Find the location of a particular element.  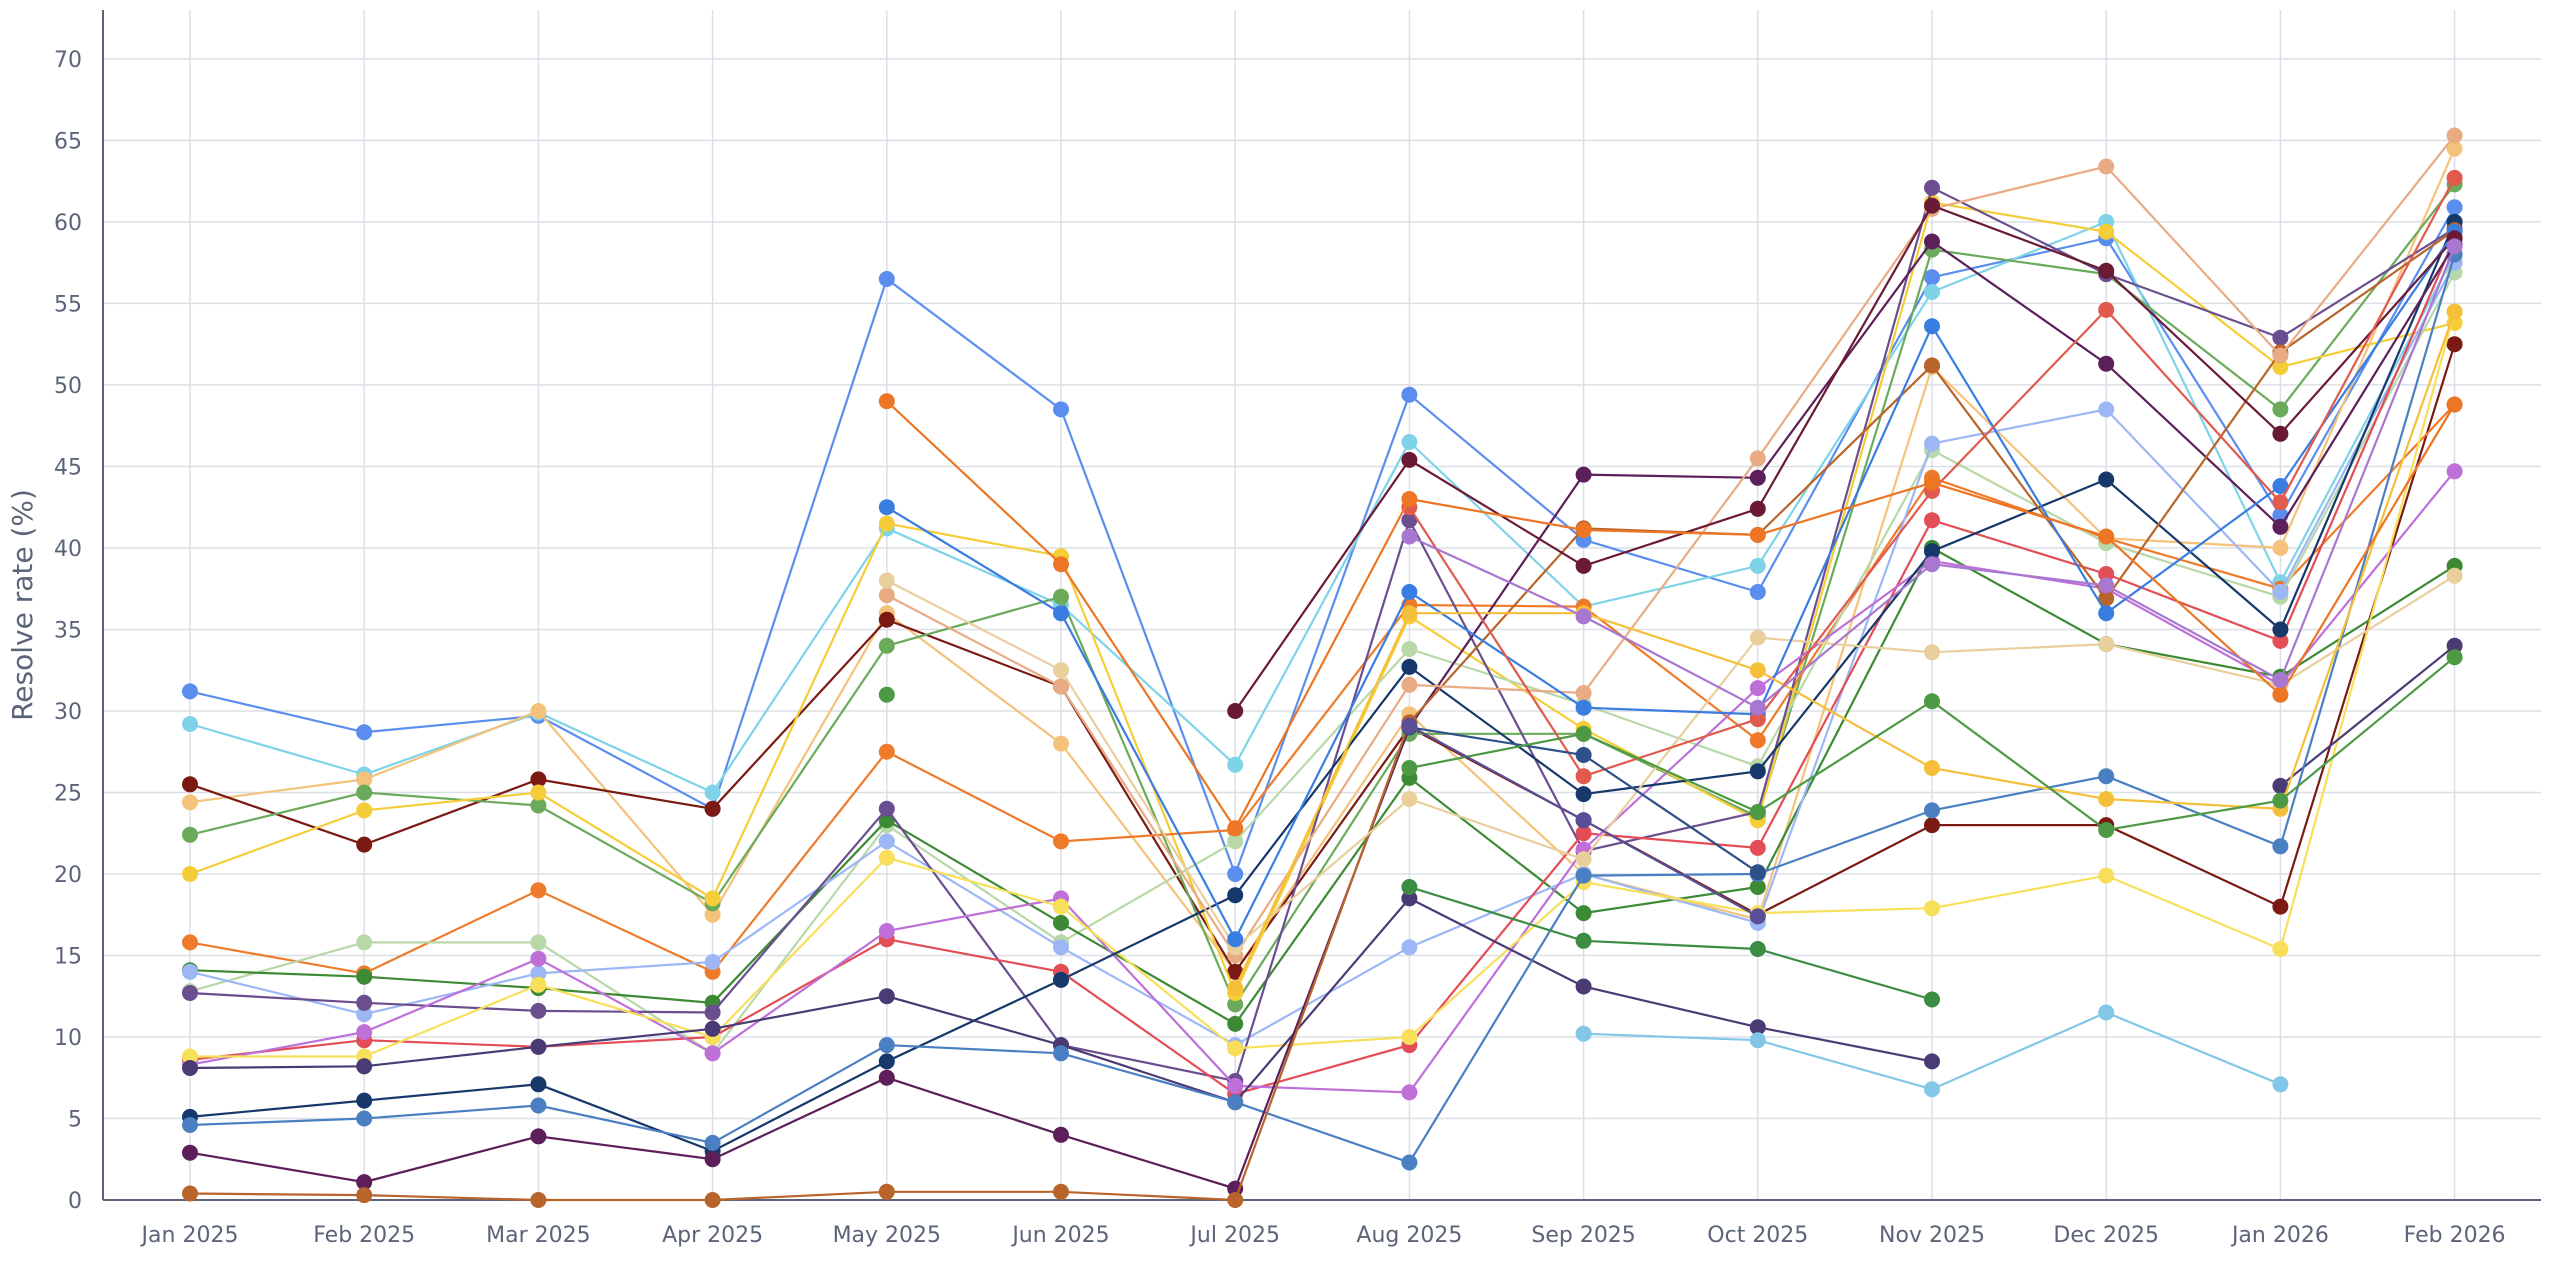

y-tick-label: 60 is located at coordinates (68, 223).